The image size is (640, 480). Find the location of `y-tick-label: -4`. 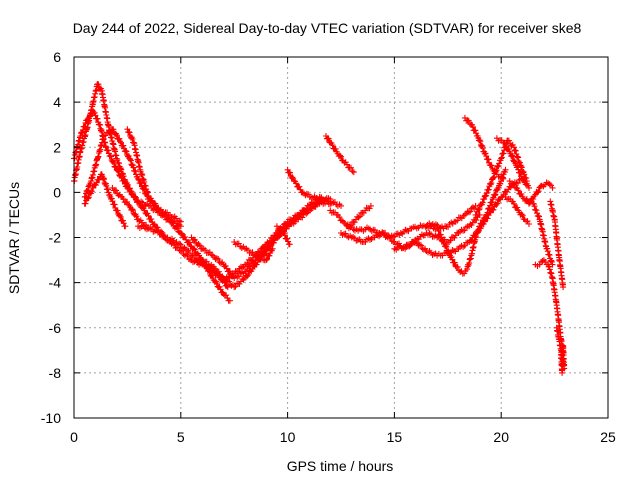

y-tick-label: -4 is located at coordinates (55, 283).